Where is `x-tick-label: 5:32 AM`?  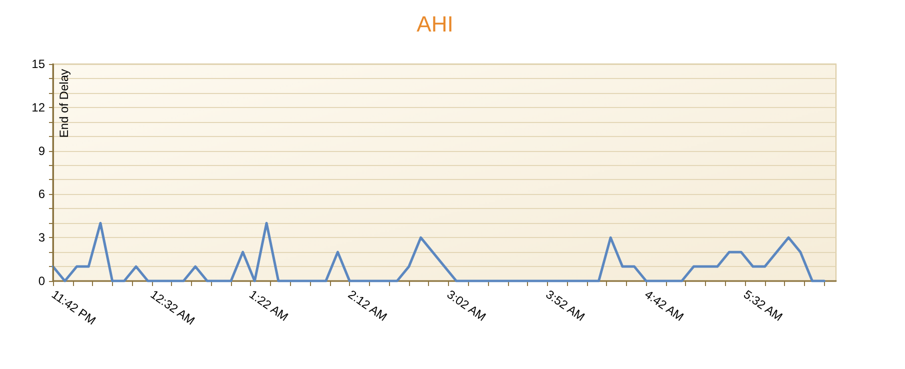 x-tick-label: 5:32 AM is located at coordinates (763, 305).